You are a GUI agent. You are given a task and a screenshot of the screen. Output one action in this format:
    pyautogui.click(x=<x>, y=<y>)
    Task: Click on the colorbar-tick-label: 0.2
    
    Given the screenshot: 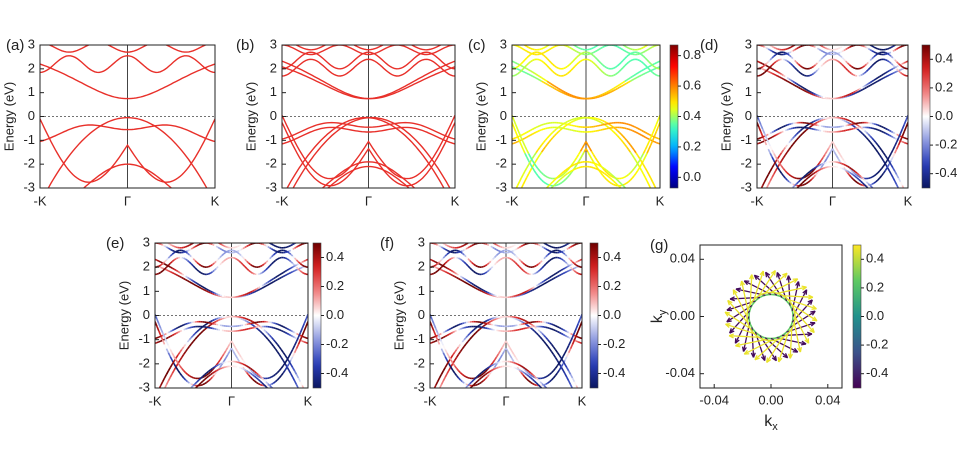 What is the action you would take?
    pyautogui.click(x=875, y=286)
    